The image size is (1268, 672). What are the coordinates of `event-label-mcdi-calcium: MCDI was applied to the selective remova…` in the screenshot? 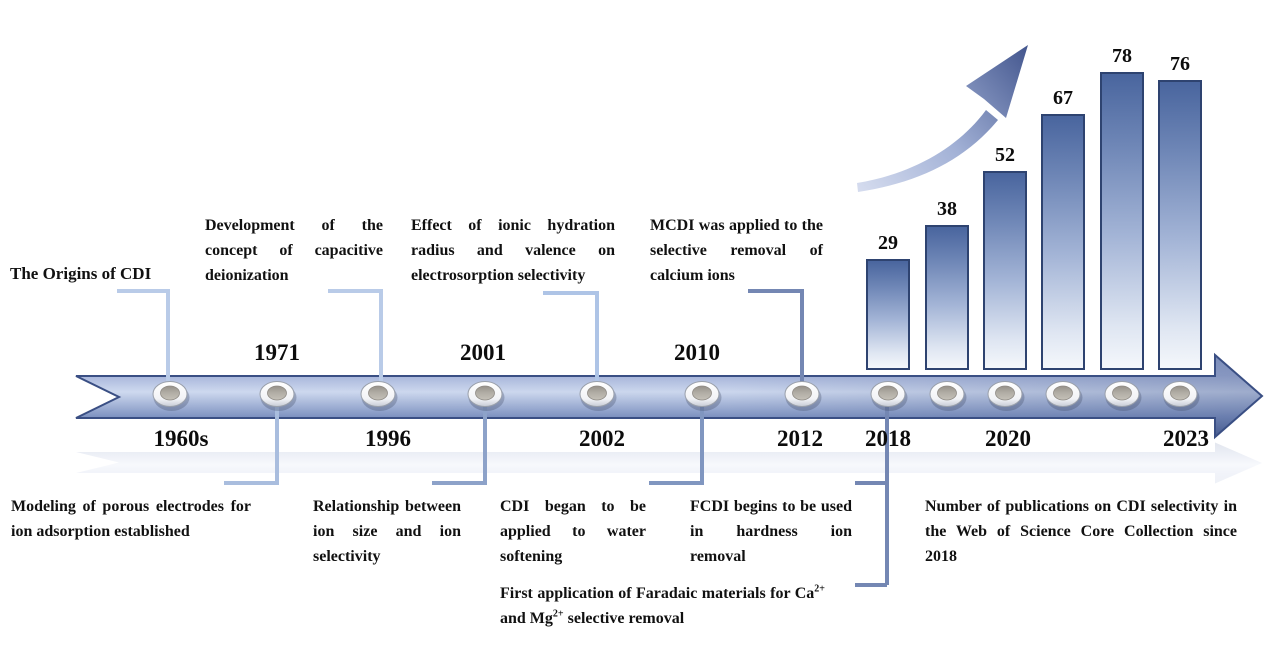 It's located at (736, 250).